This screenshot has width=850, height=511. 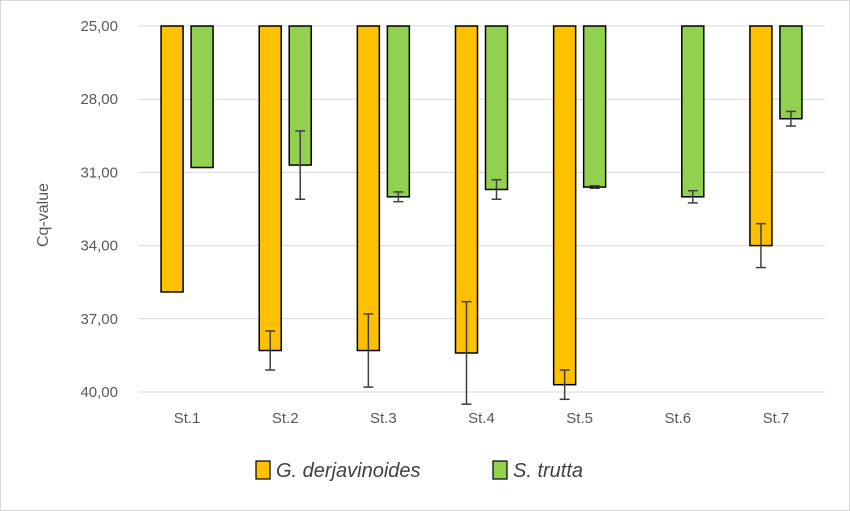 What do you see at coordinates (791, 72) in the screenshot?
I see `bar-s-trutta-st7` at bounding box center [791, 72].